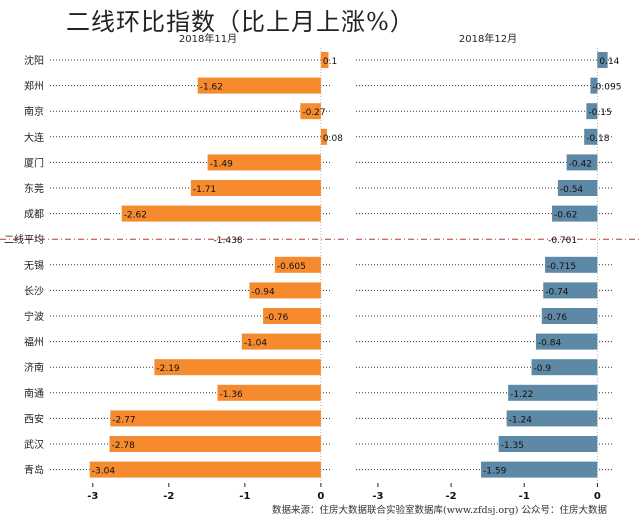  I want to click on data-label: -0.15, so click(599, 113).